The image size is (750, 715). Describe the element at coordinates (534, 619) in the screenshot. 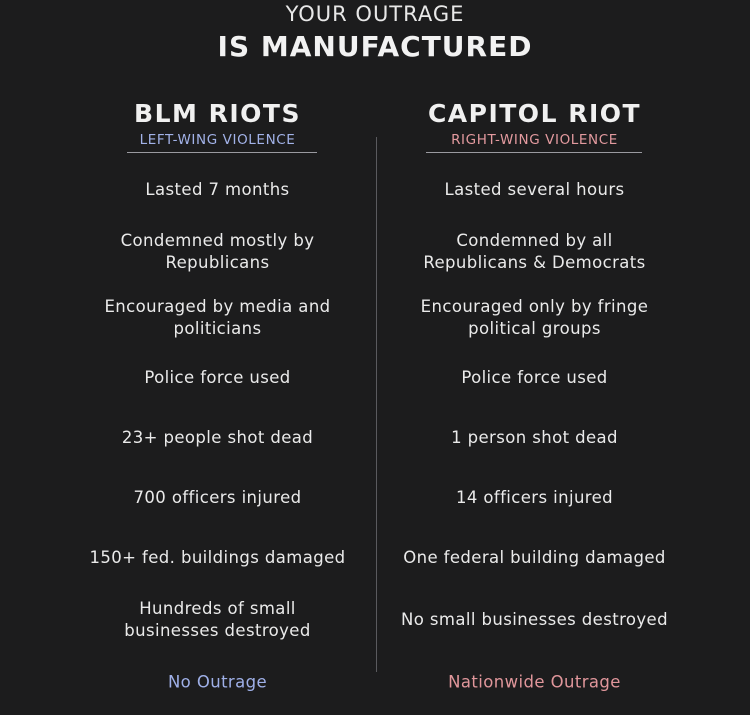

I see `right-row-businesses: No small businesses destroyed` at that location.